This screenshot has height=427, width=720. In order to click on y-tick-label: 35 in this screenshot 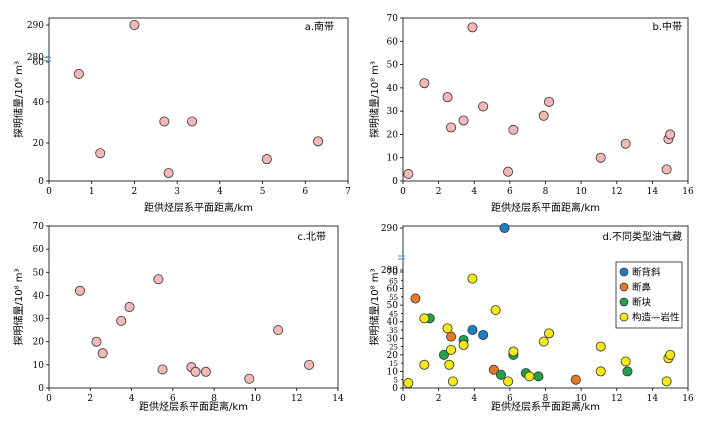, I will do `click(393, 331)`.